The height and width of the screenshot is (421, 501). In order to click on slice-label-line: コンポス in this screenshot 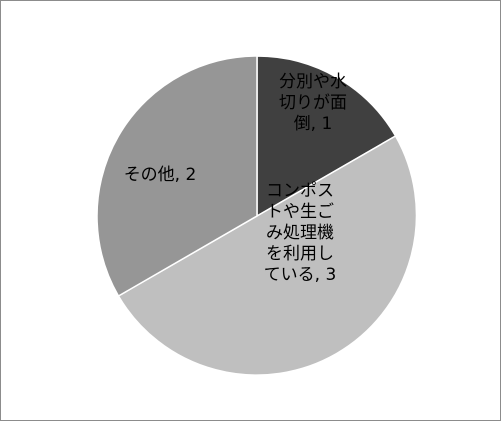, I will do `click(300, 191)`.